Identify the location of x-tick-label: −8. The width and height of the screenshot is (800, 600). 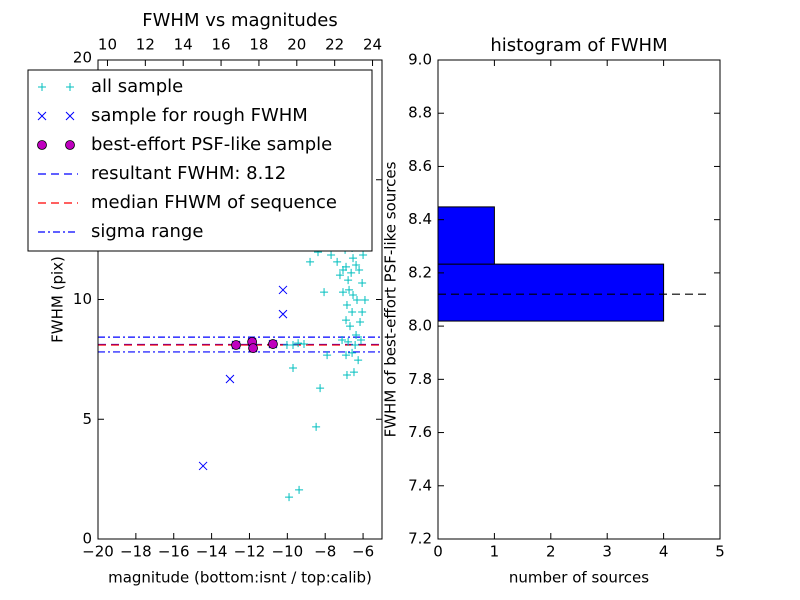
(325, 552).